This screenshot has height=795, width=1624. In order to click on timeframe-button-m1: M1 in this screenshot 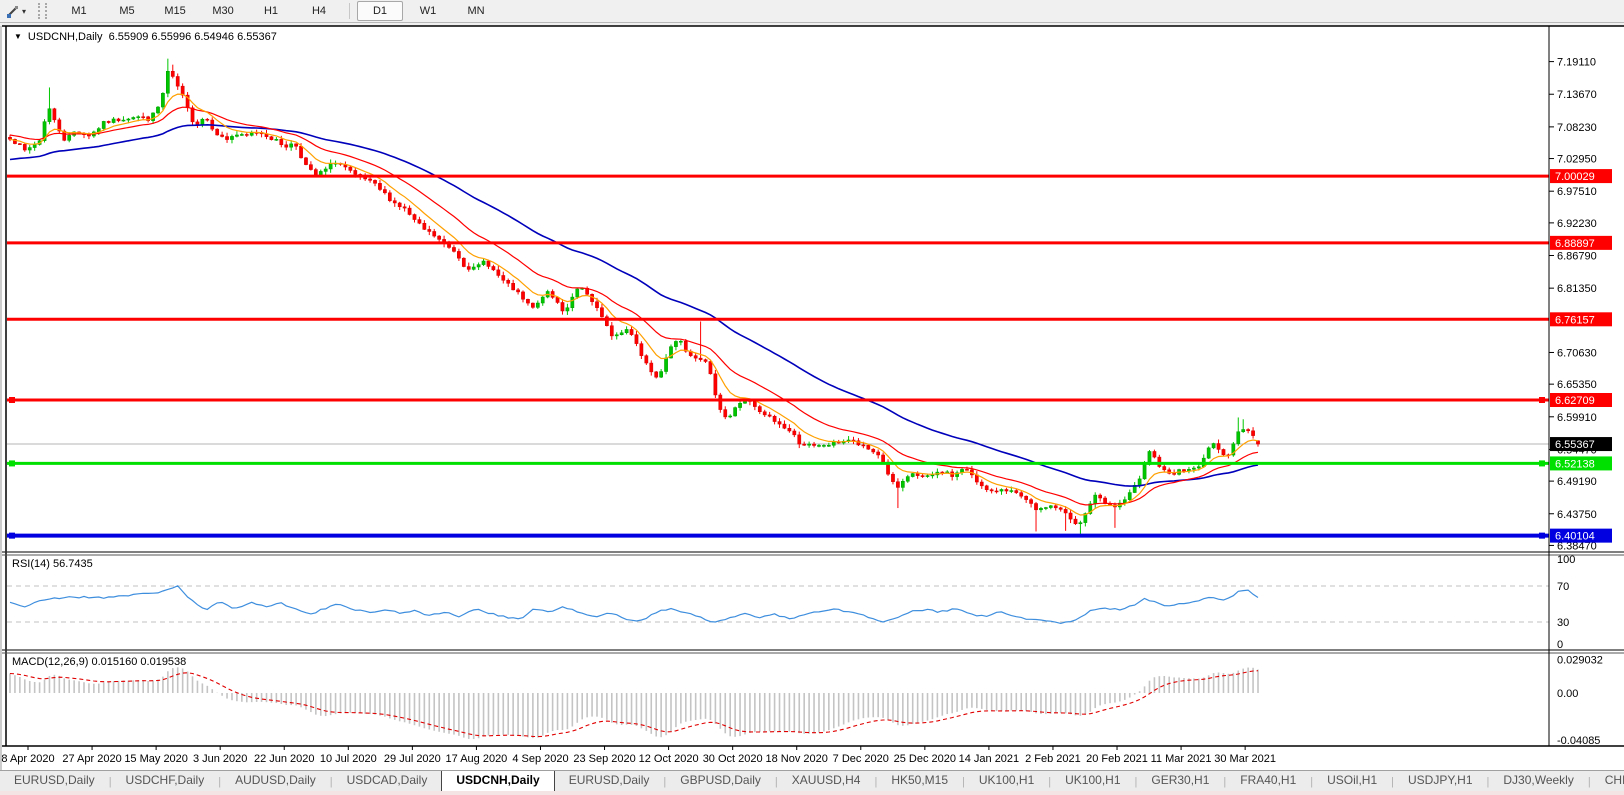, I will do `click(79, 11)`.